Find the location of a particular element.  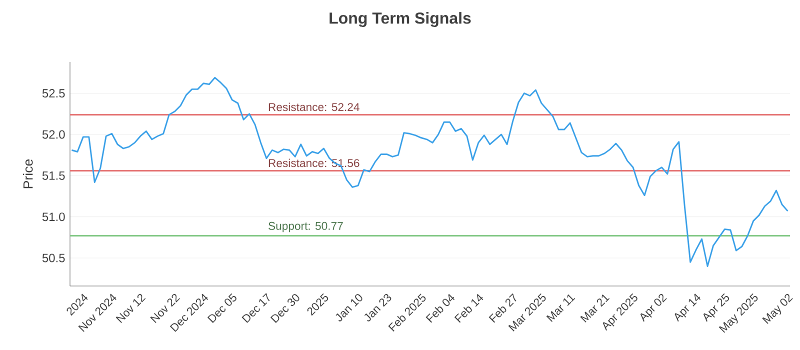

x-tick-label: May 02 is located at coordinates (777, 309).